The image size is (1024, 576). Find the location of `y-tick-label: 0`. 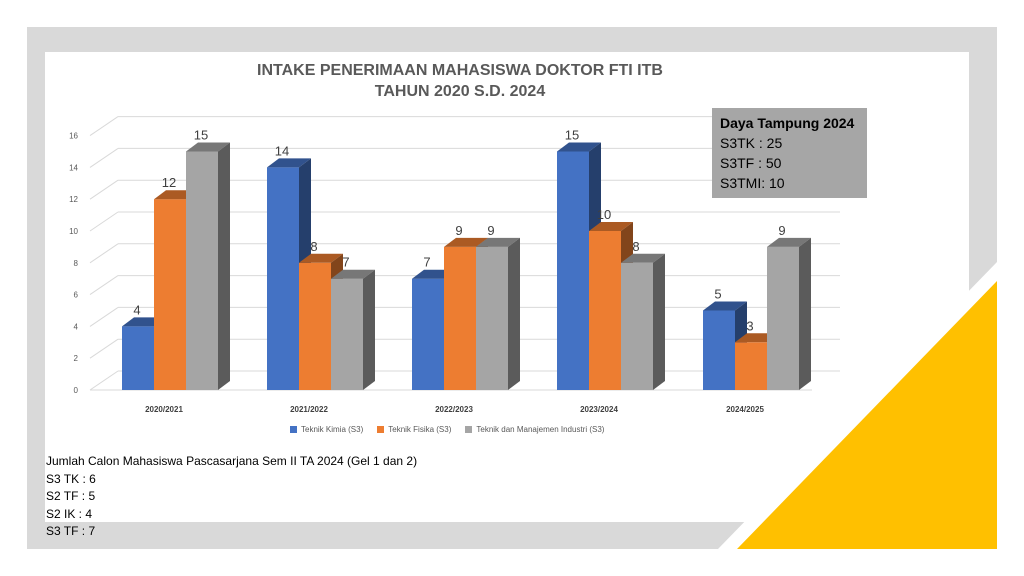

y-tick-label: 0 is located at coordinates (76, 390).